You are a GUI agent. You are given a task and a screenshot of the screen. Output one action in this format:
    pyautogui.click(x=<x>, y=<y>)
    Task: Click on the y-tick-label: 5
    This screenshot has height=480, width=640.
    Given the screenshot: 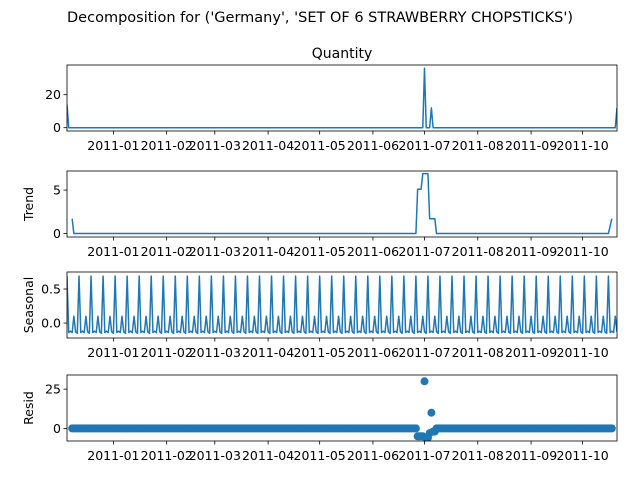 What is the action you would take?
    pyautogui.click(x=57, y=190)
    